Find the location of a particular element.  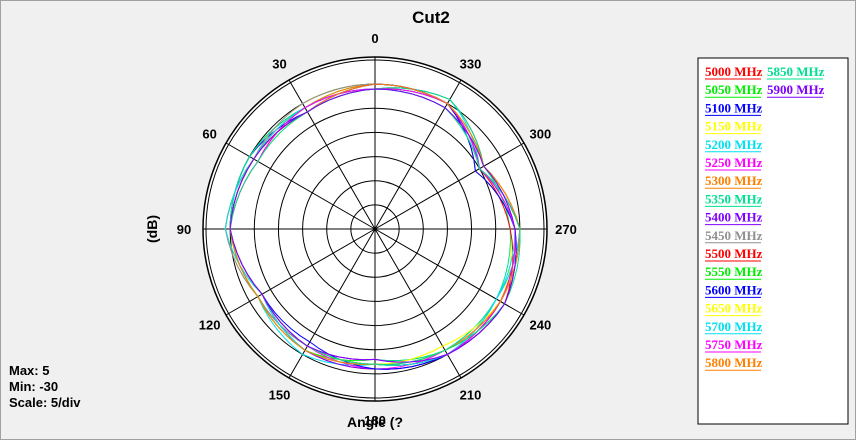

legend-entry-label: 5650 MHz is located at coordinates (734, 308).